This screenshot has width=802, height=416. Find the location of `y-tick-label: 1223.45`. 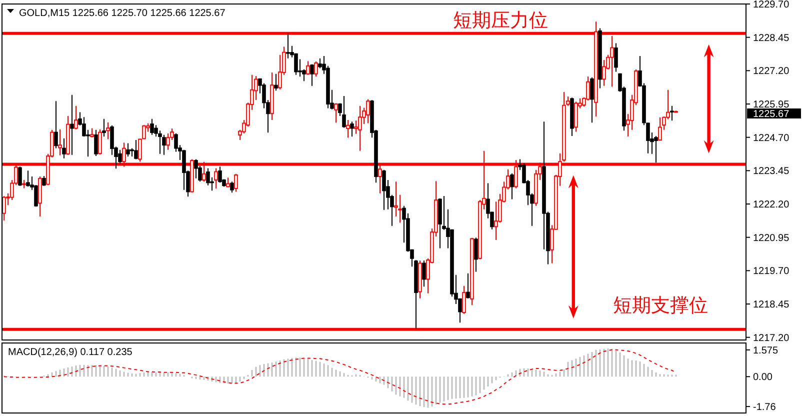

y-tick-label: 1223.45 is located at coordinates (771, 172).